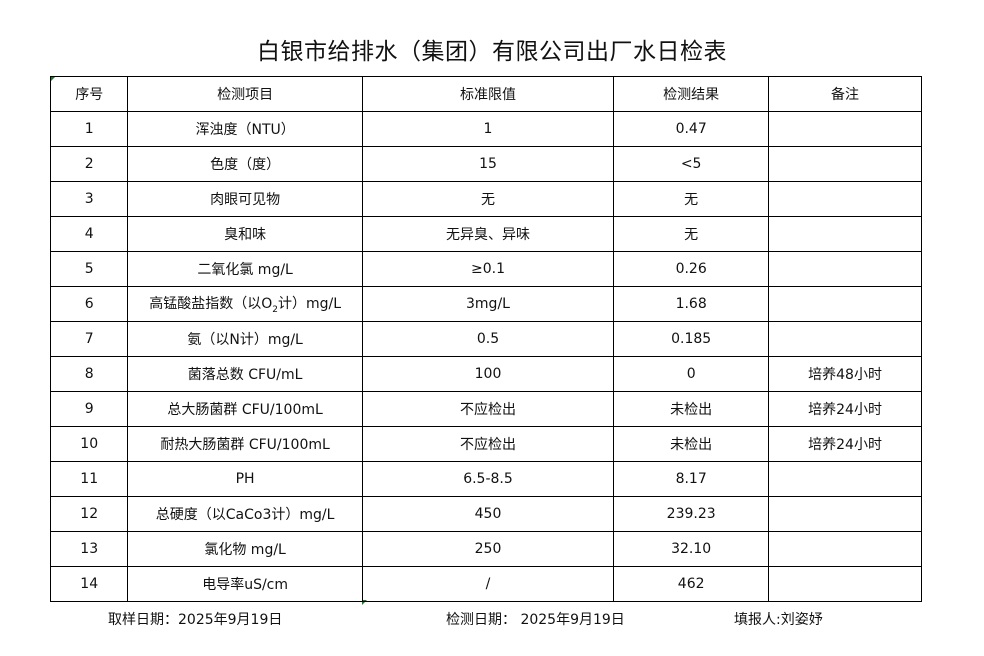 Image resolution: width=984 pixels, height=656 pixels. I want to click on row-number: 10, so click(89, 444).